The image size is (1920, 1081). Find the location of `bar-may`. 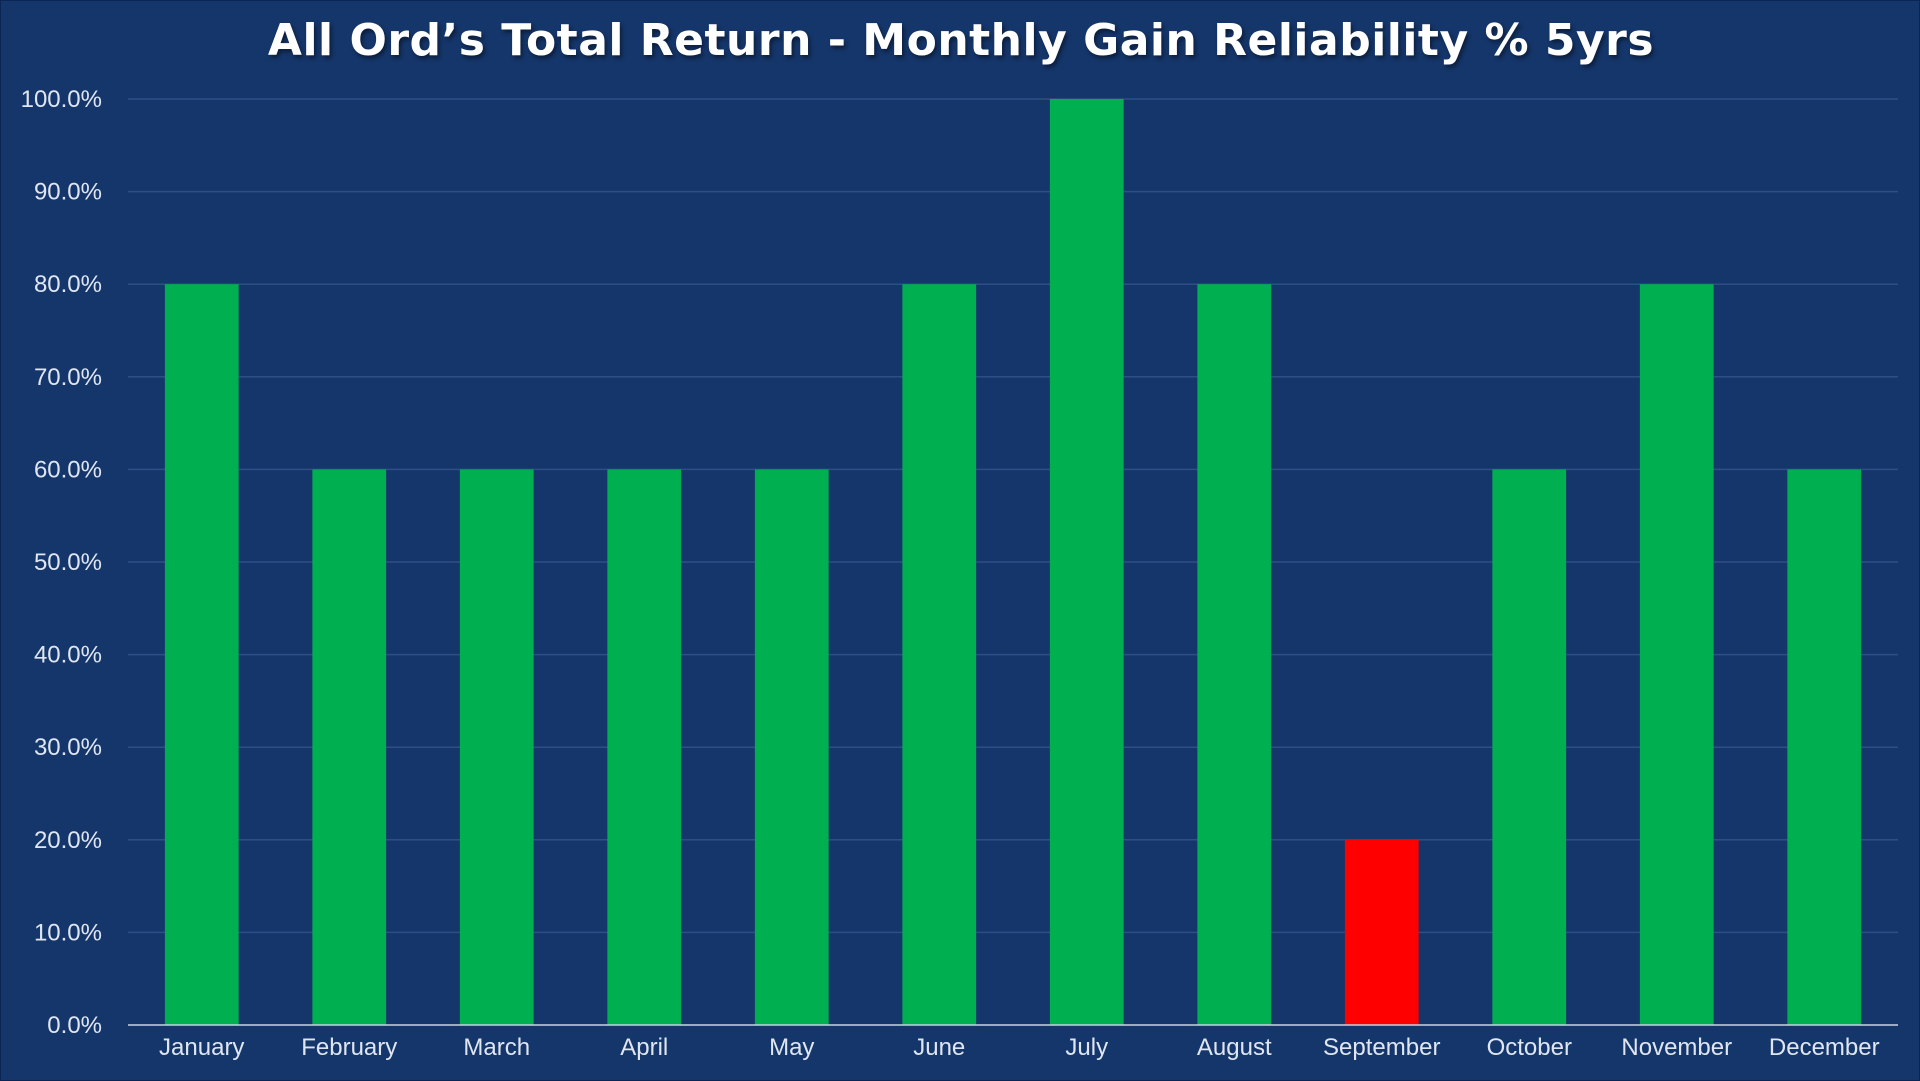

bar-may is located at coordinates (791, 747).